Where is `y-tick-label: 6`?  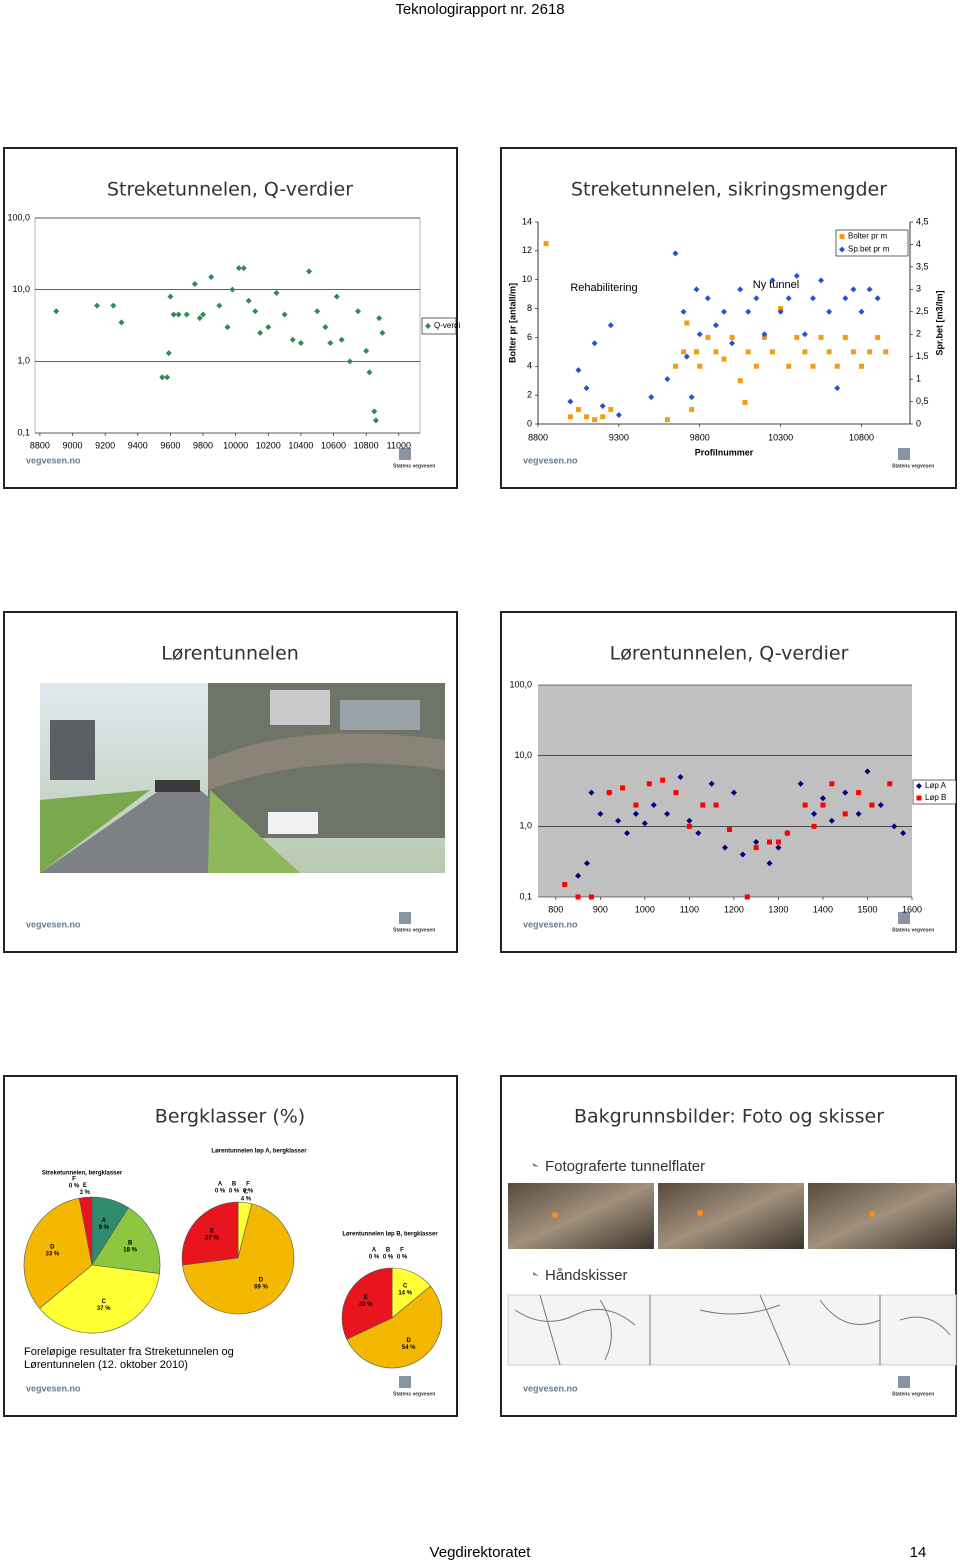
y-tick-label: 6 is located at coordinates (529, 337).